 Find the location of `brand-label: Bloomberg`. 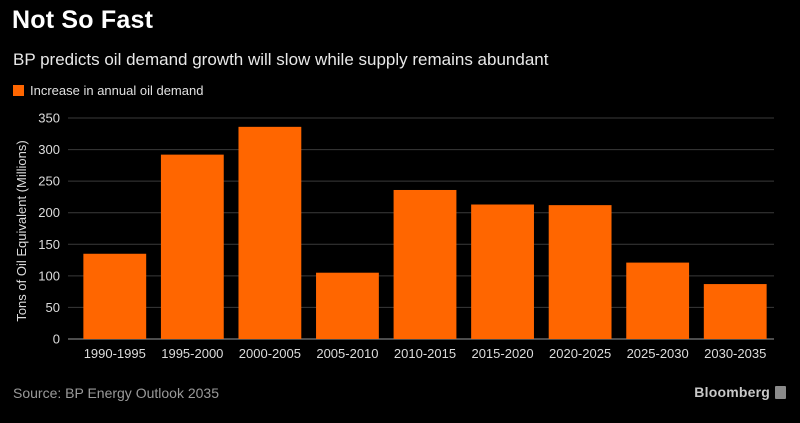

brand-label: Bloomberg is located at coordinates (732, 392).